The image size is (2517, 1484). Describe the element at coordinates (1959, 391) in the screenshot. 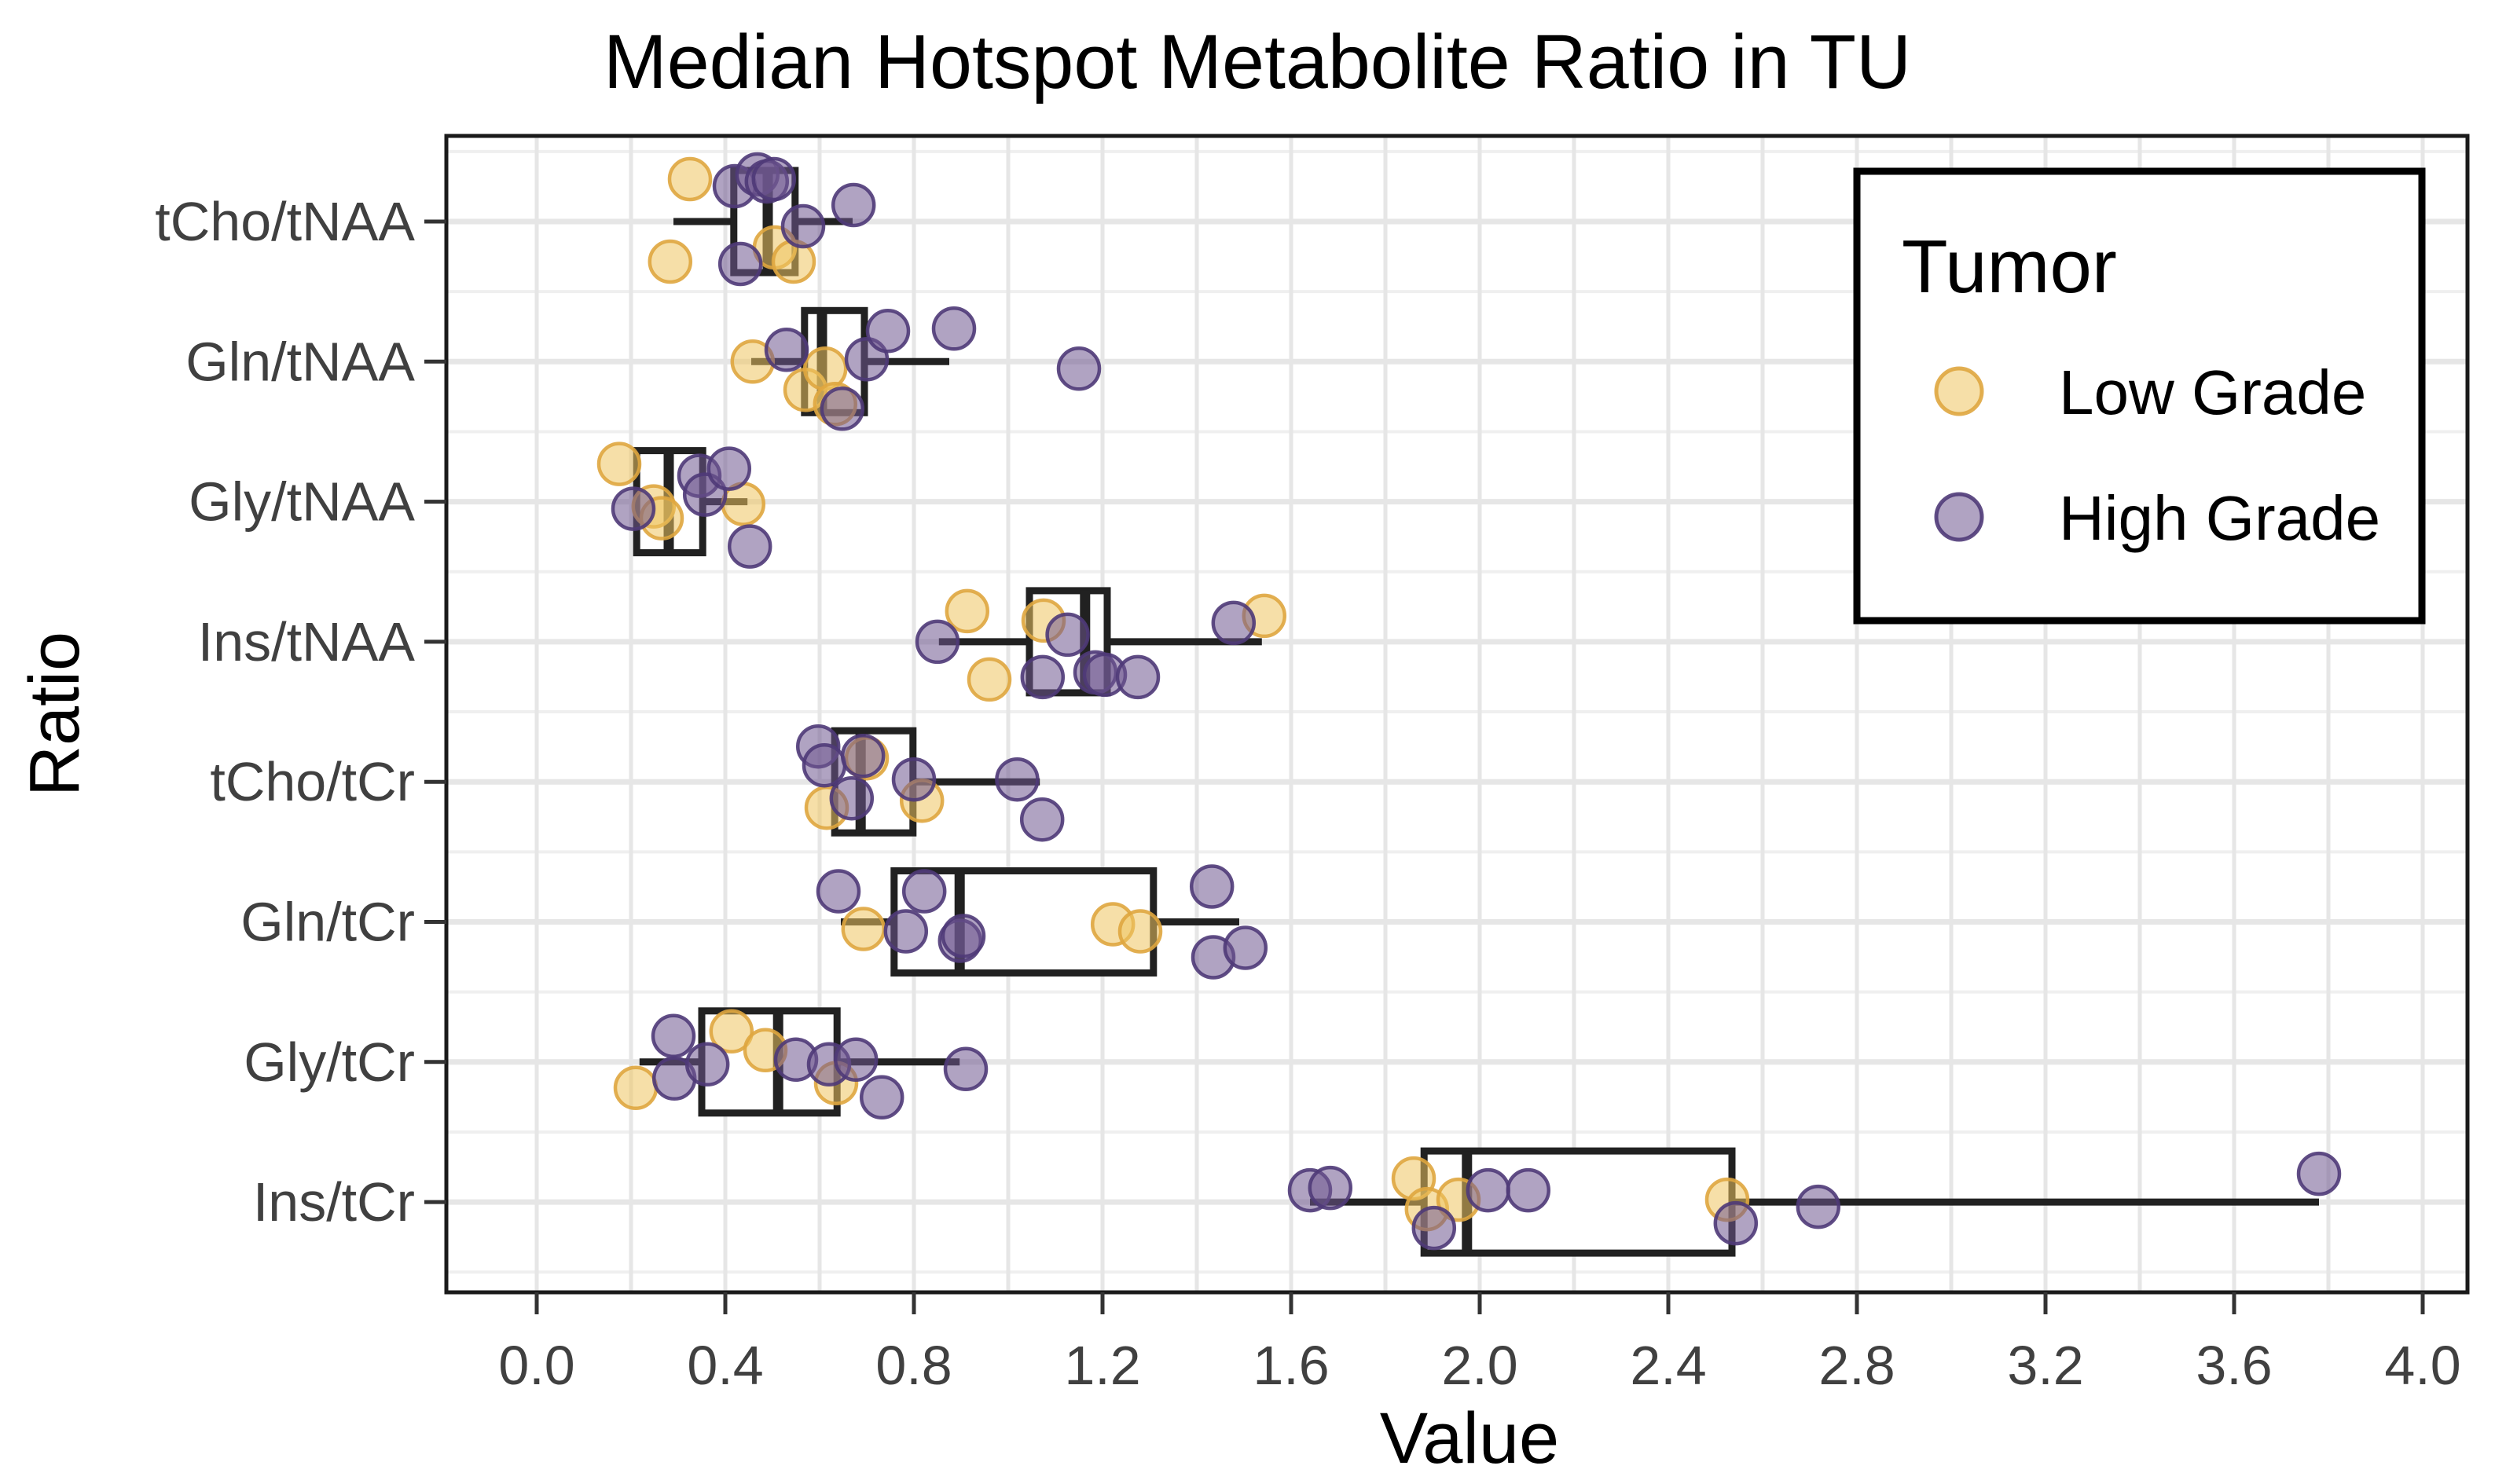

I see `legend-key-low-grade-icon` at that location.